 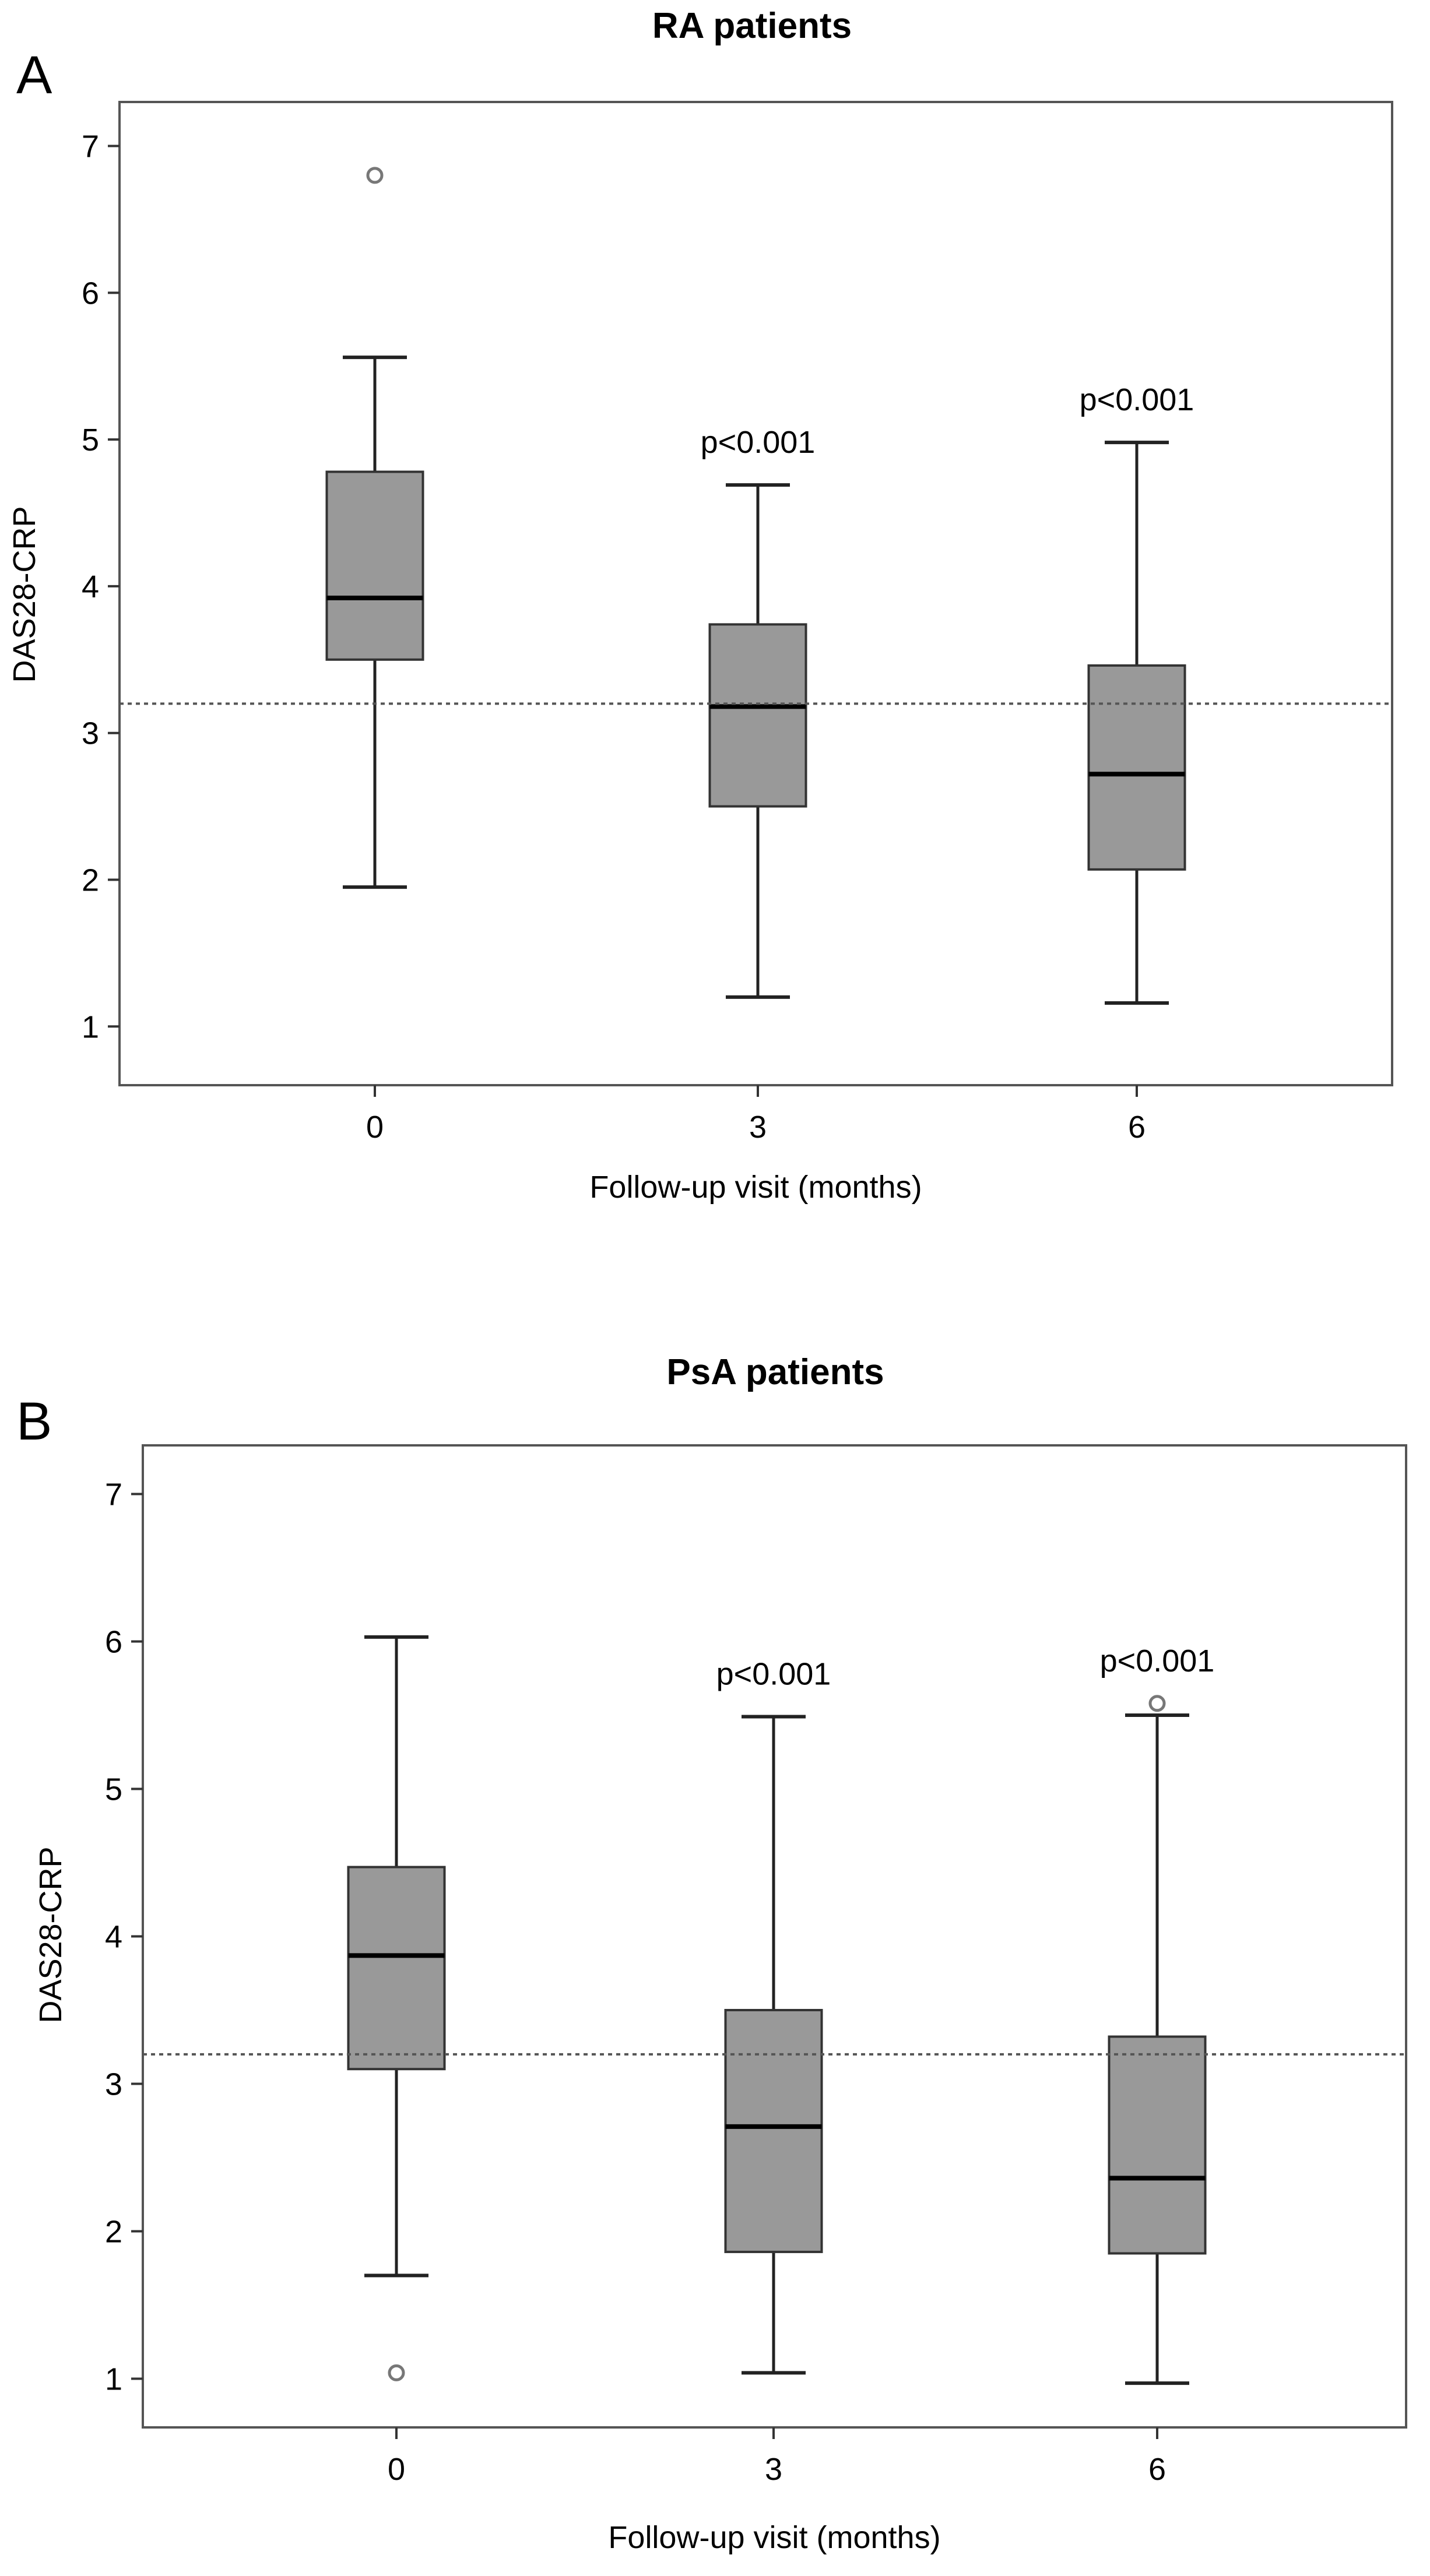 I want to click on panel-a-ytick-label: 2, so click(x=90, y=881).